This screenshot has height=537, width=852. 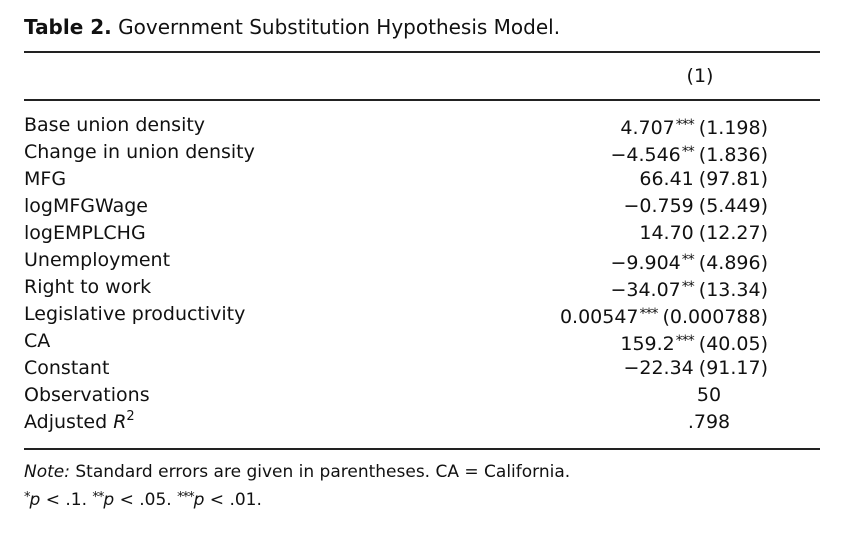 I want to click on row-coefficient: 66.41, so click(x=666, y=179).